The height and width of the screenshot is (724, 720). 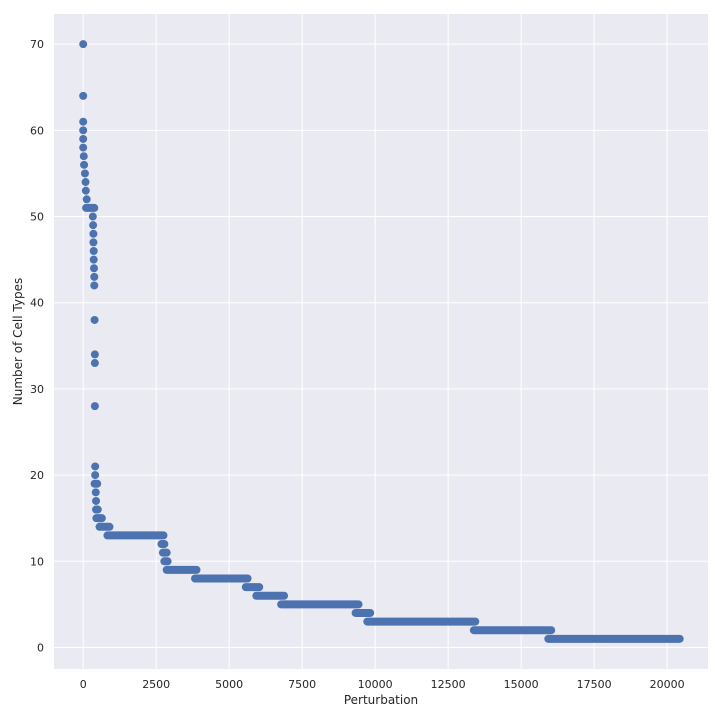 I want to click on x-tick-label: 0, so click(x=83, y=684).